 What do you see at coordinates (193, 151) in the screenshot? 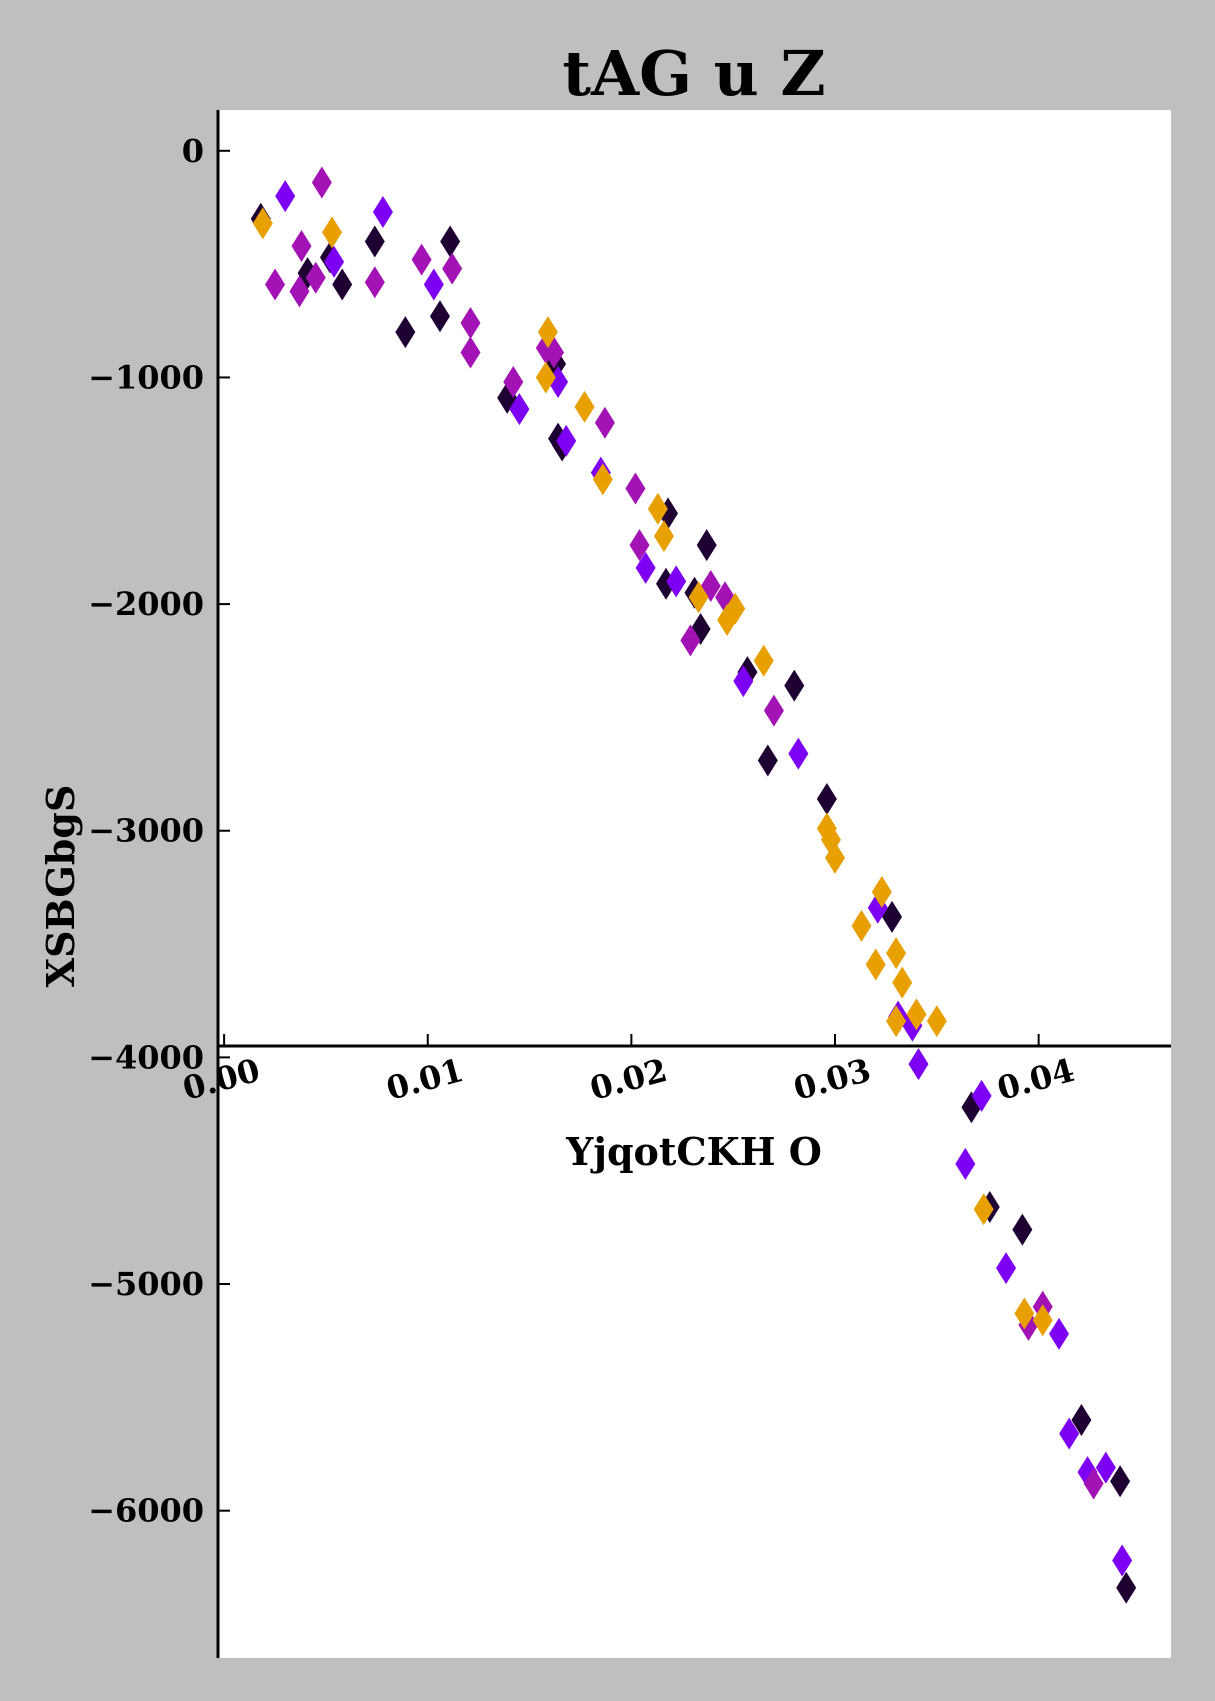
I see `y-tick-label: 0` at bounding box center [193, 151].